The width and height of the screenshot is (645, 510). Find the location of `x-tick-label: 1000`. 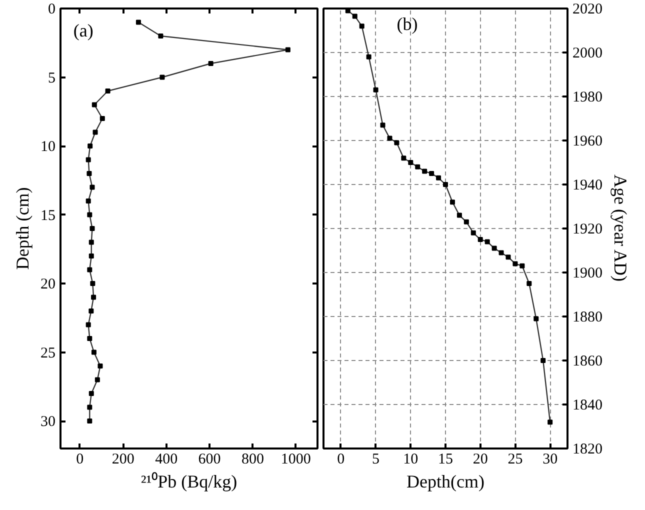

x-tick-label: 1000 is located at coordinates (295, 460).